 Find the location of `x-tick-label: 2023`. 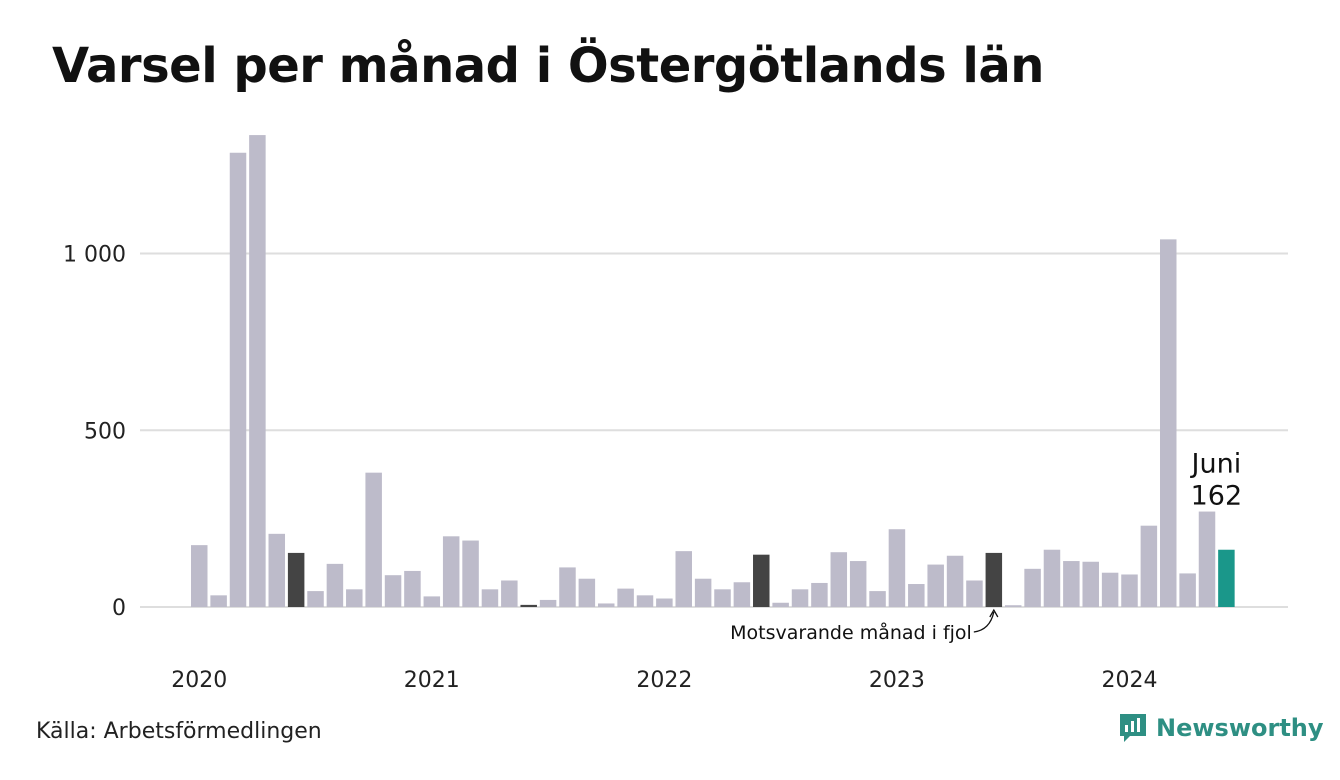

x-tick-label: 2023 is located at coordinates (897, 680).